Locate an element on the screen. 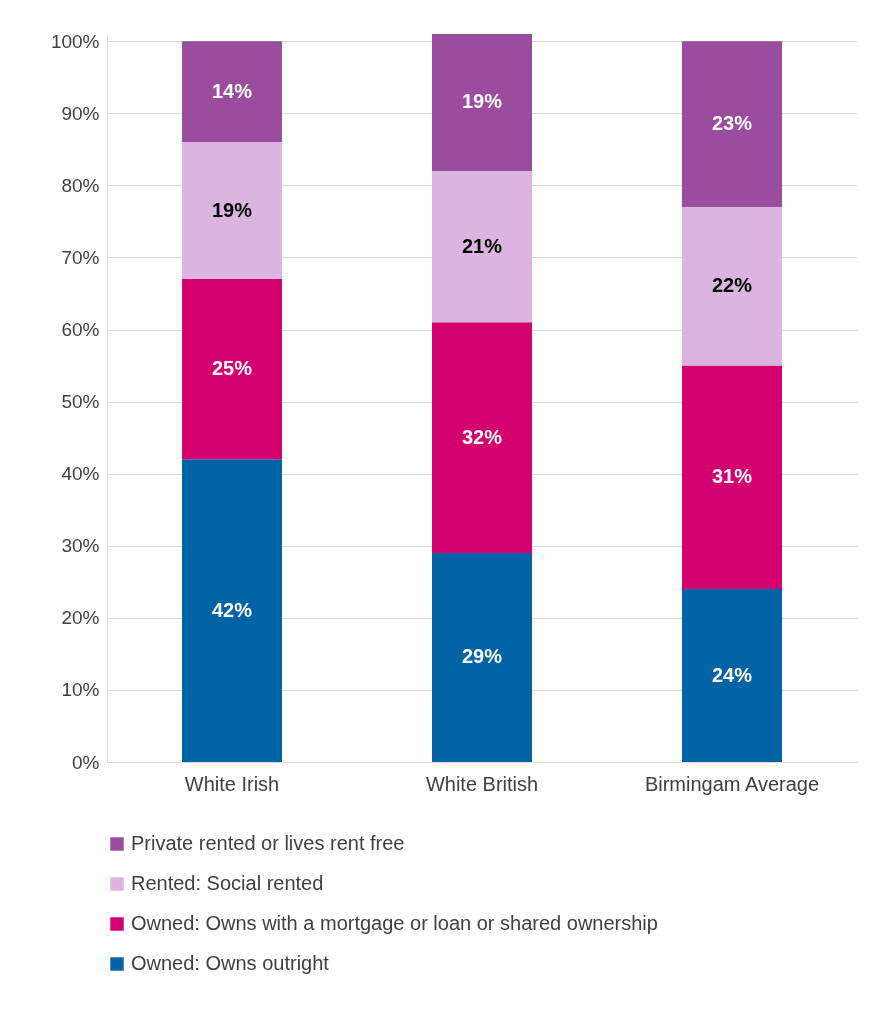 The width and height of the screenshot is (877, 1035). y-tick-label: 100% is located at coordinates (75, 41).